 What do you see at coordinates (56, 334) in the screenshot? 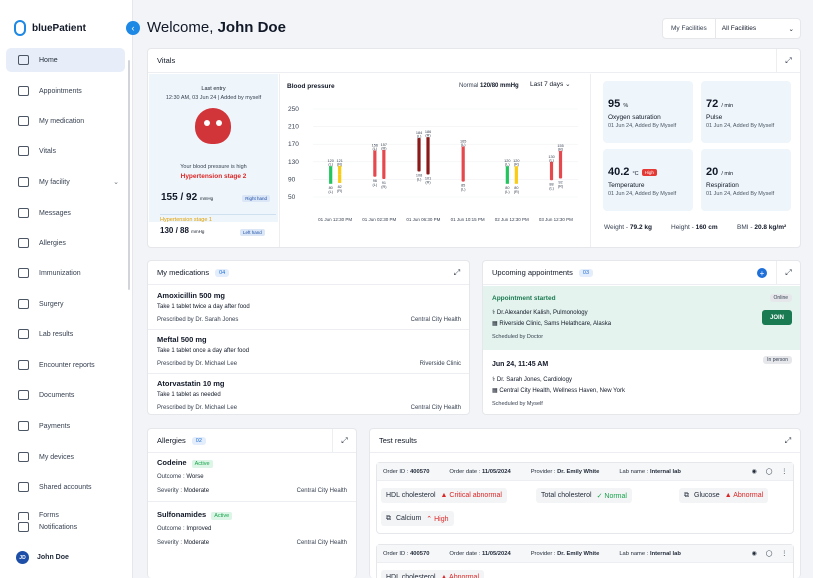
I see `sidebar-item-label: Lab results` at bounding box center [56, 334].